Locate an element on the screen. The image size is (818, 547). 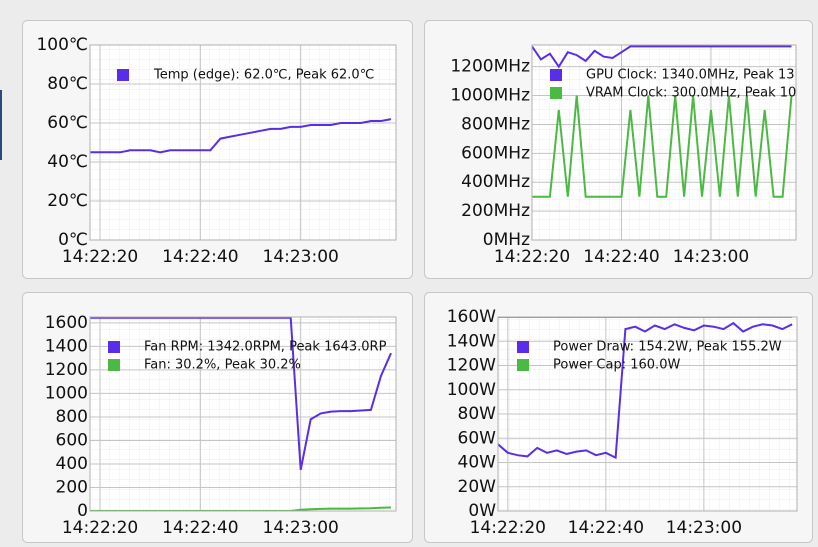
y-tick-label: 1200MHz is located at coordinates (490, 67).